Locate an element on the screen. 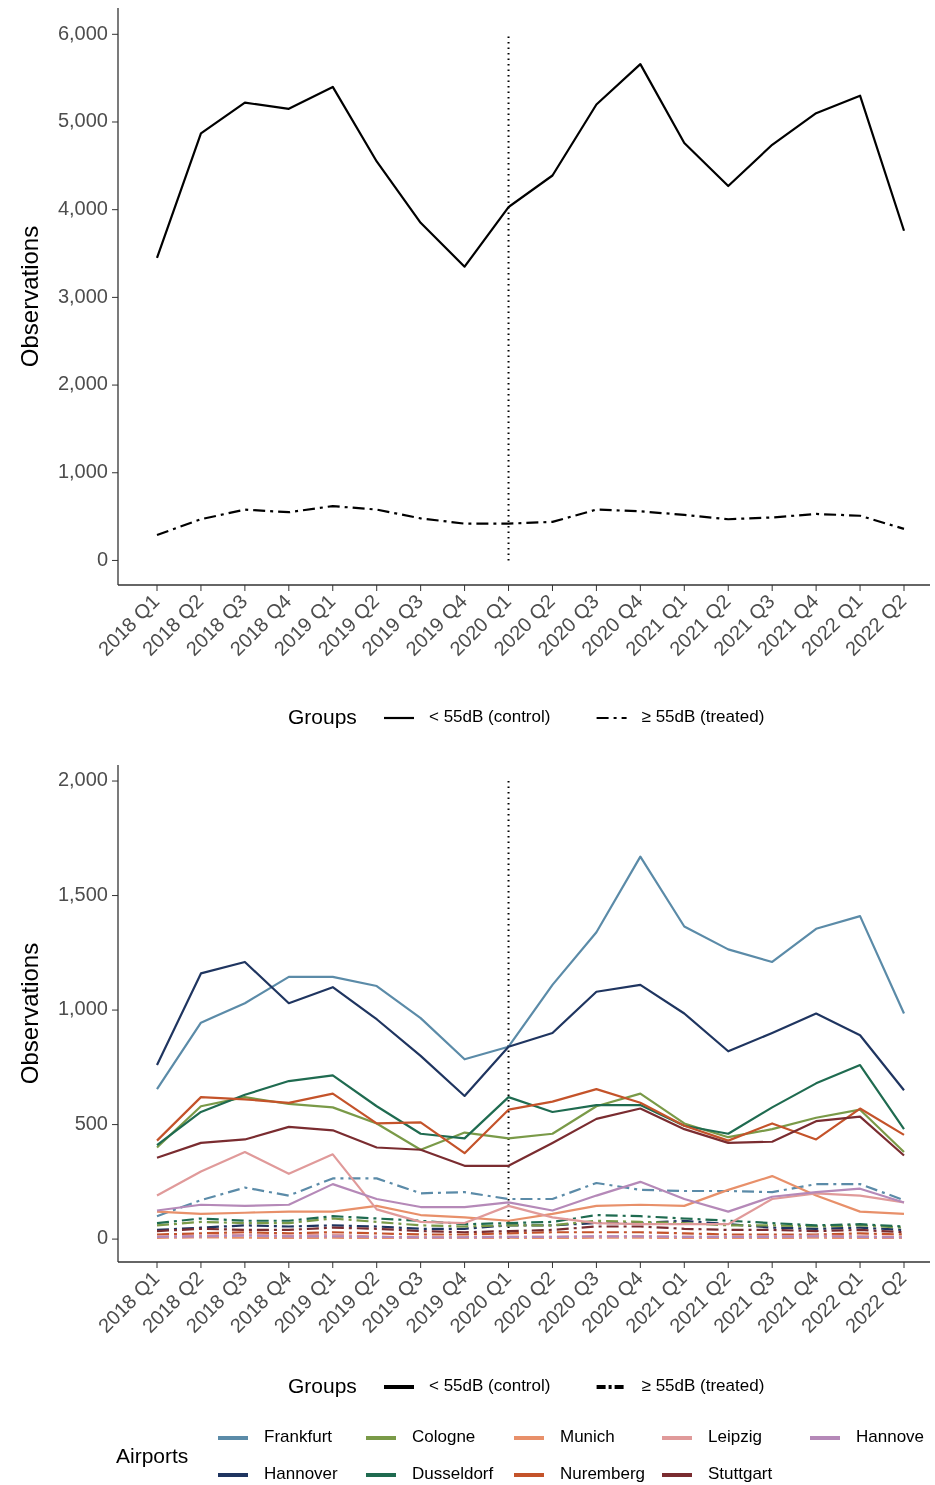  text: ≥ 55dB (treated) is located at coordinates (703, 1386).